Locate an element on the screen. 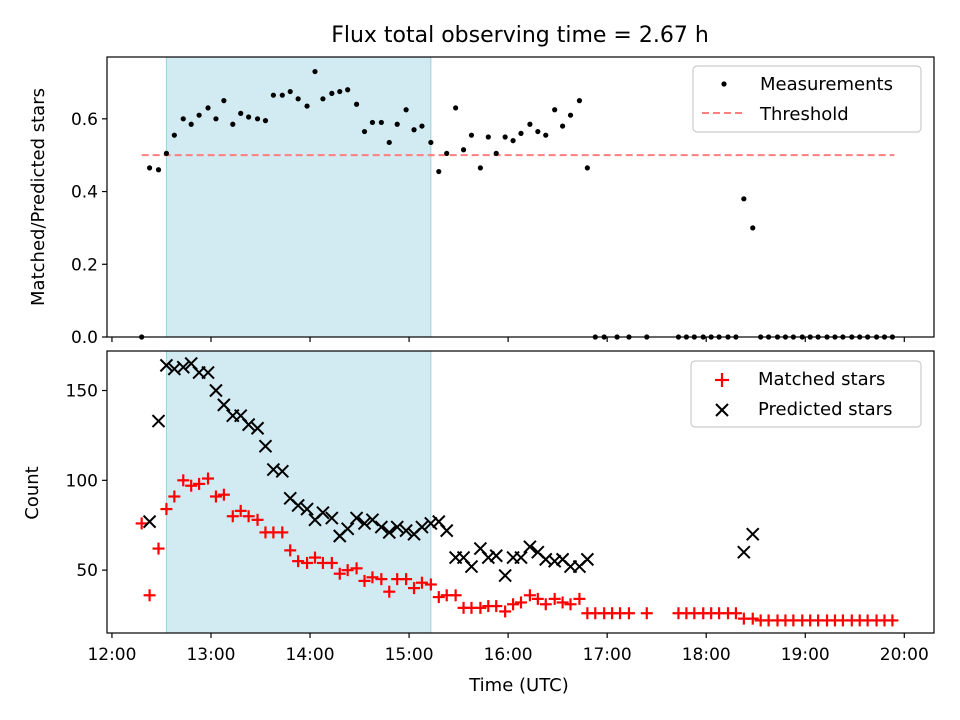 The image size is (960, 720). bottom-x-tick-label: 12:00 is located at coordinates (111, 655).